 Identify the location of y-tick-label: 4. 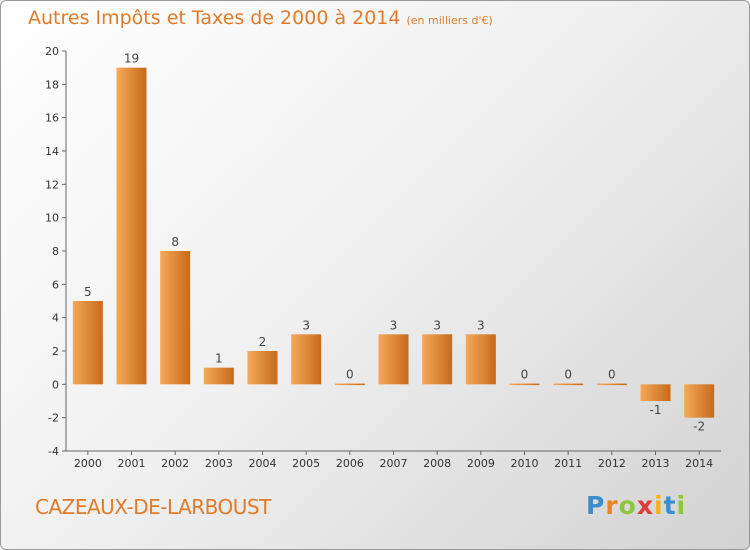
(55, 318).